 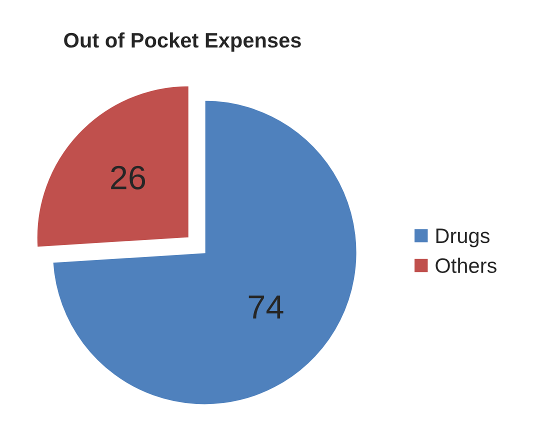 I want to click on legend-label: Drugs, so click(x=463, y=238).